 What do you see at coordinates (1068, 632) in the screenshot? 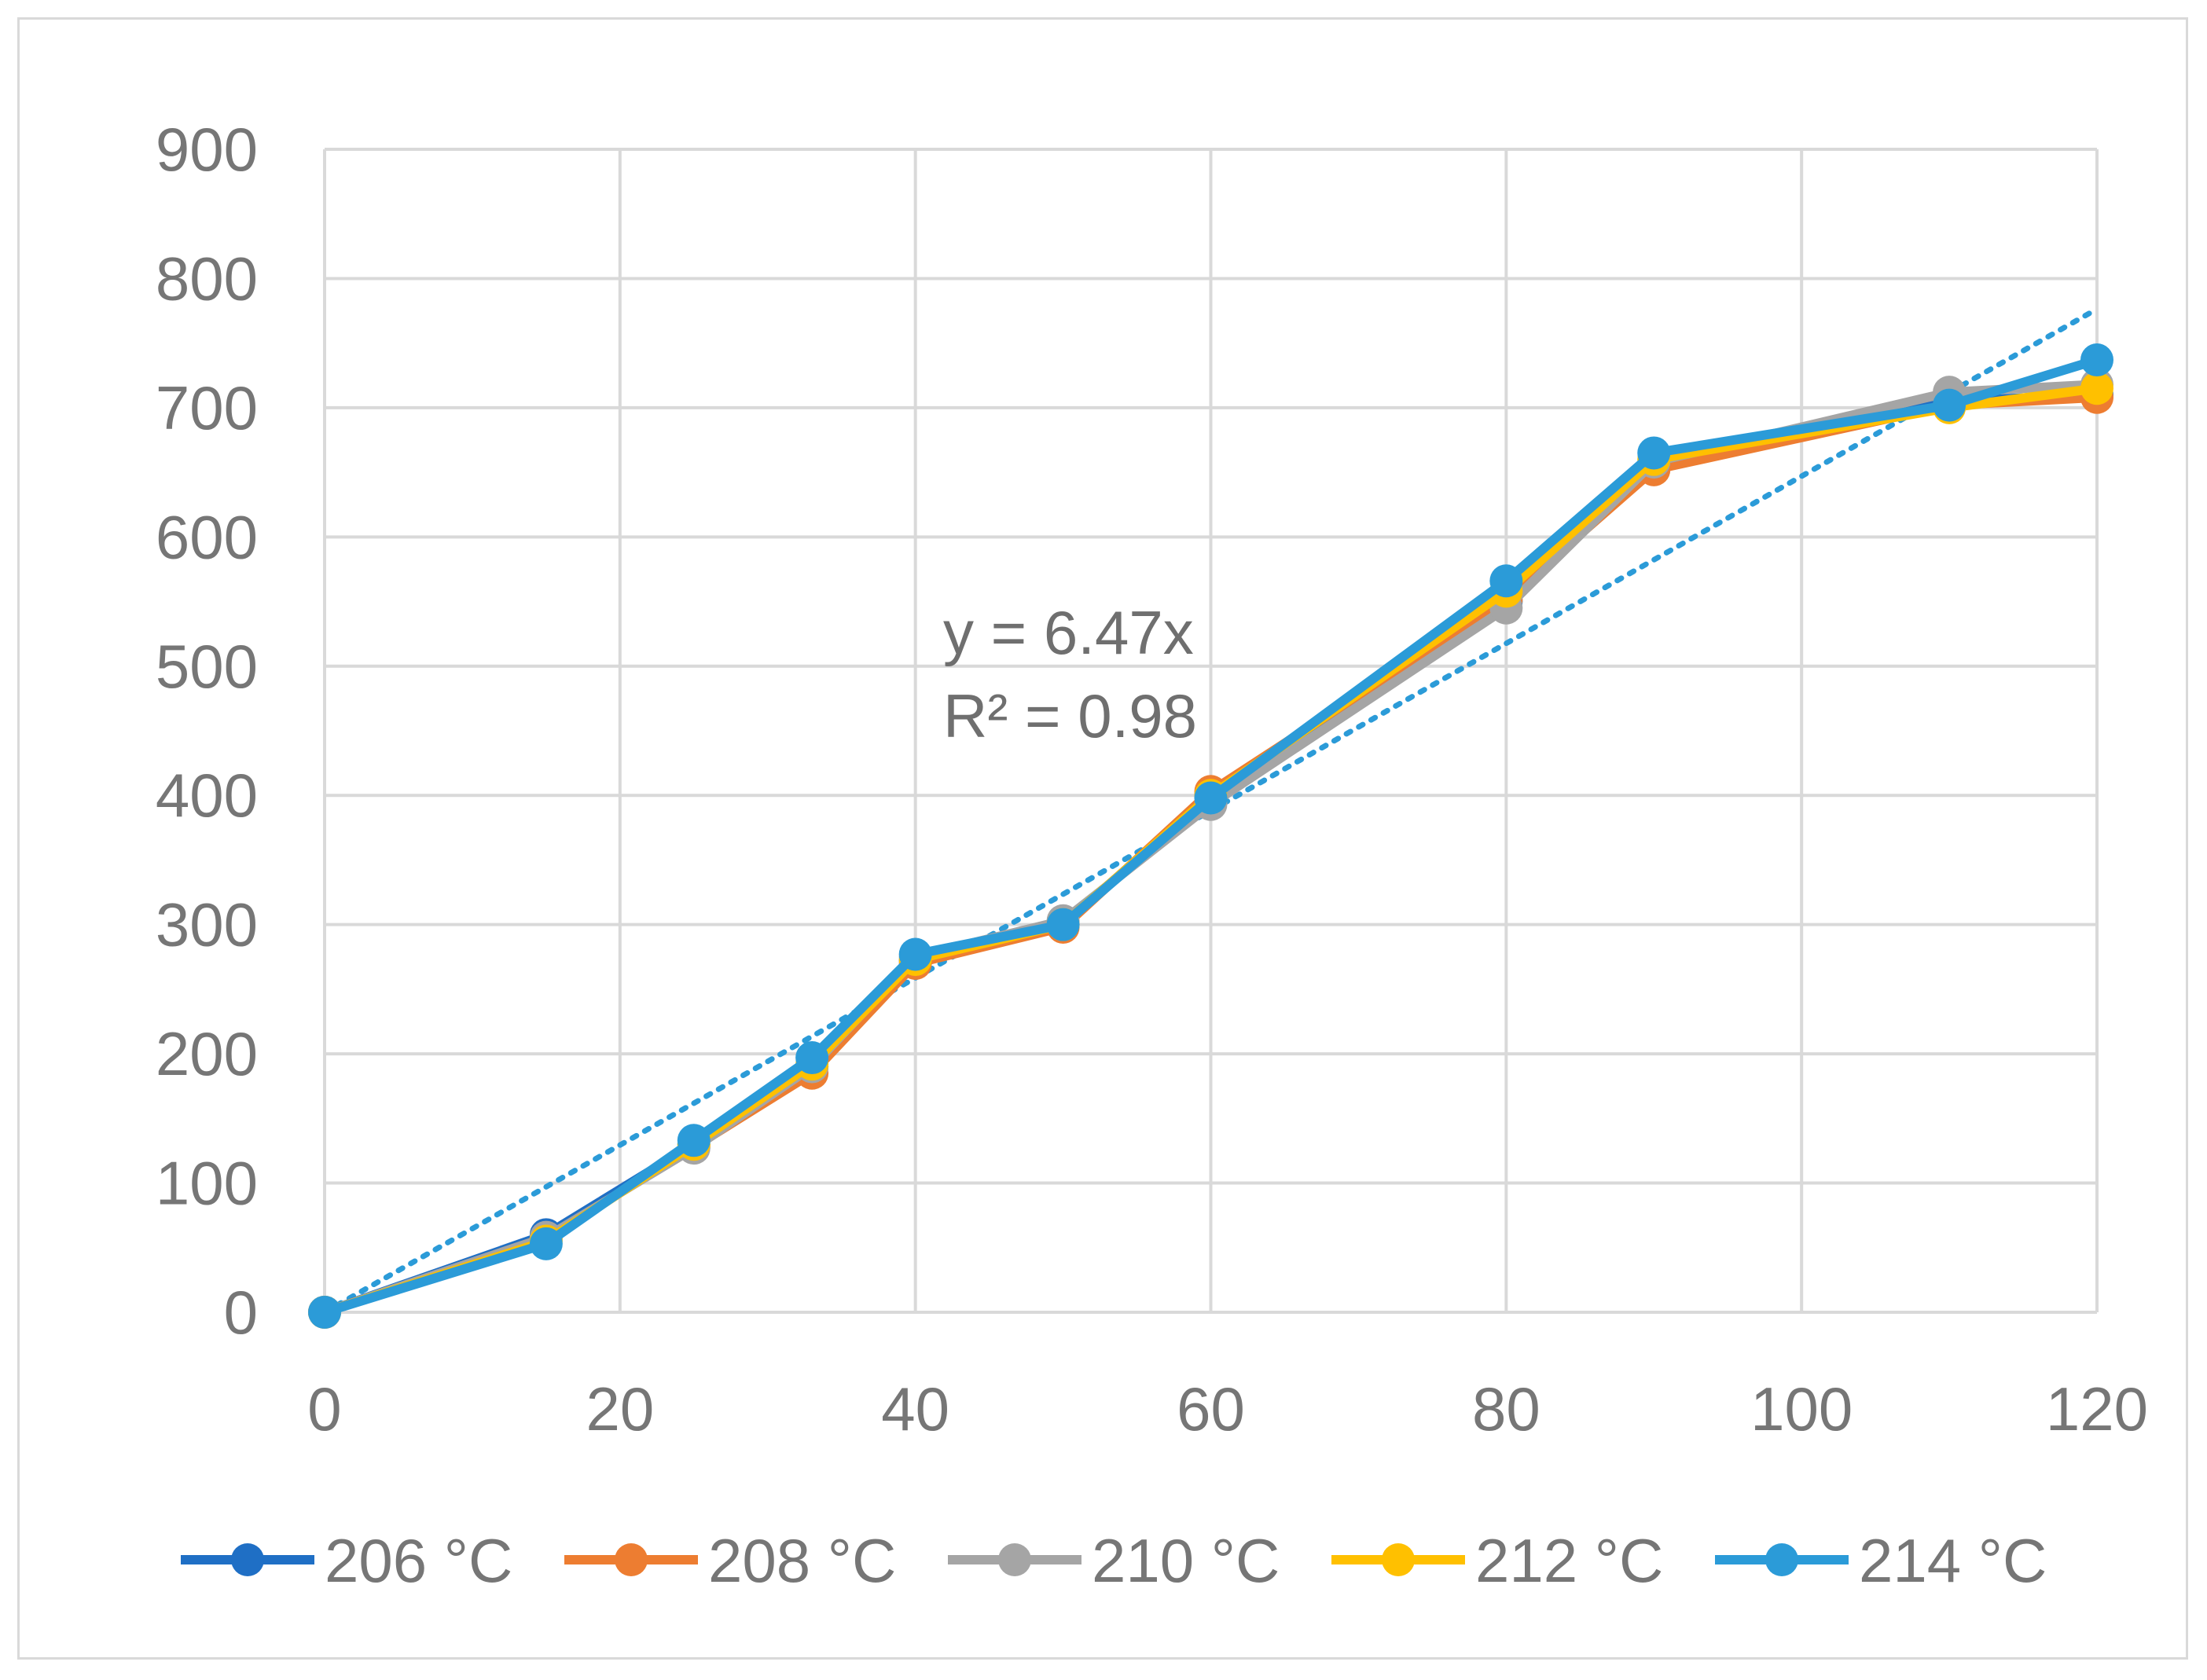
I see `trendline-equation: y = 6.47x` at bounding box center [1068, 632].